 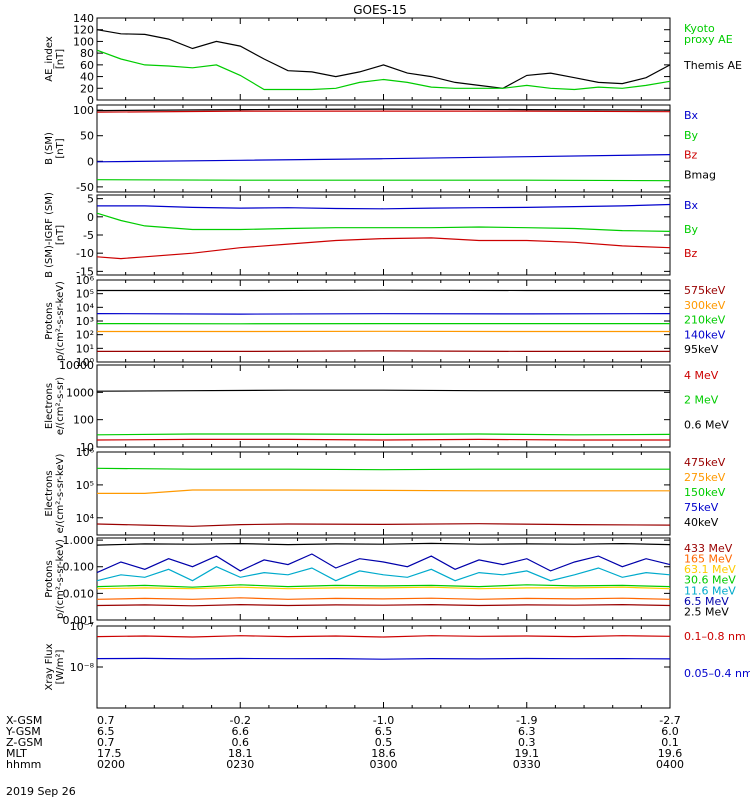 What do you see at coordinates (710, 580) in the screenshot?
I see `legend-entry: 30.6 MeV` at bounding box center [710, 580].